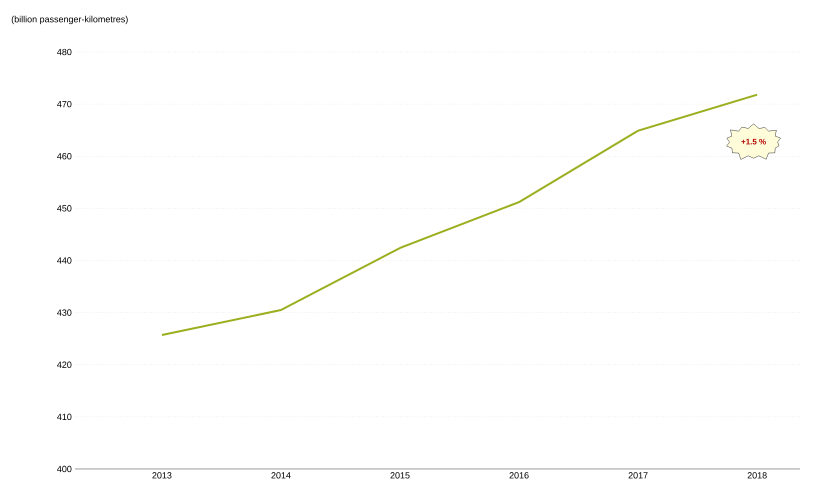 The width and height of the screenshot is (815, 496). What do you see at coordinates (64, 365) in the screenshot?
I see `y-tick-label: 420` at bounding box center [64, 365].